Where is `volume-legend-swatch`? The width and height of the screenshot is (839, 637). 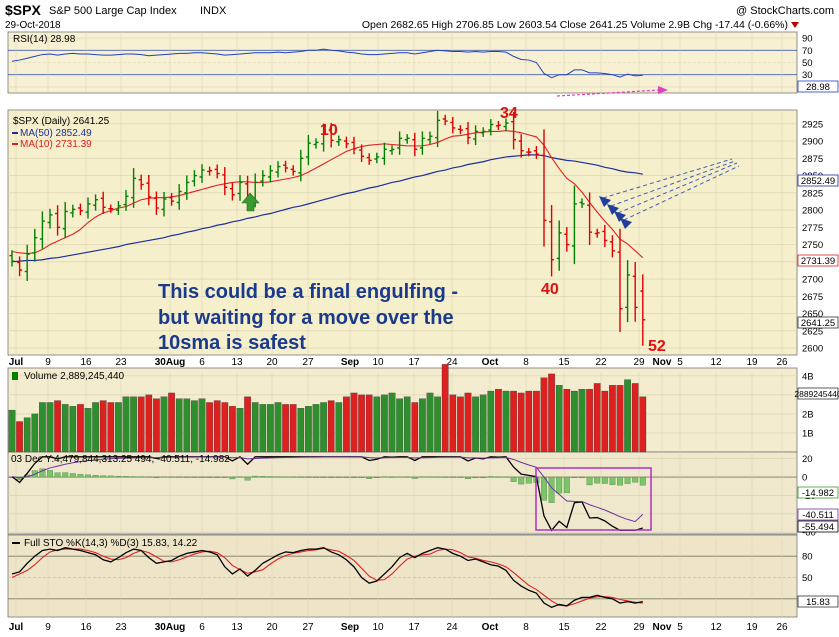 volume-legend-swatch is located at coordinates (15, 376).